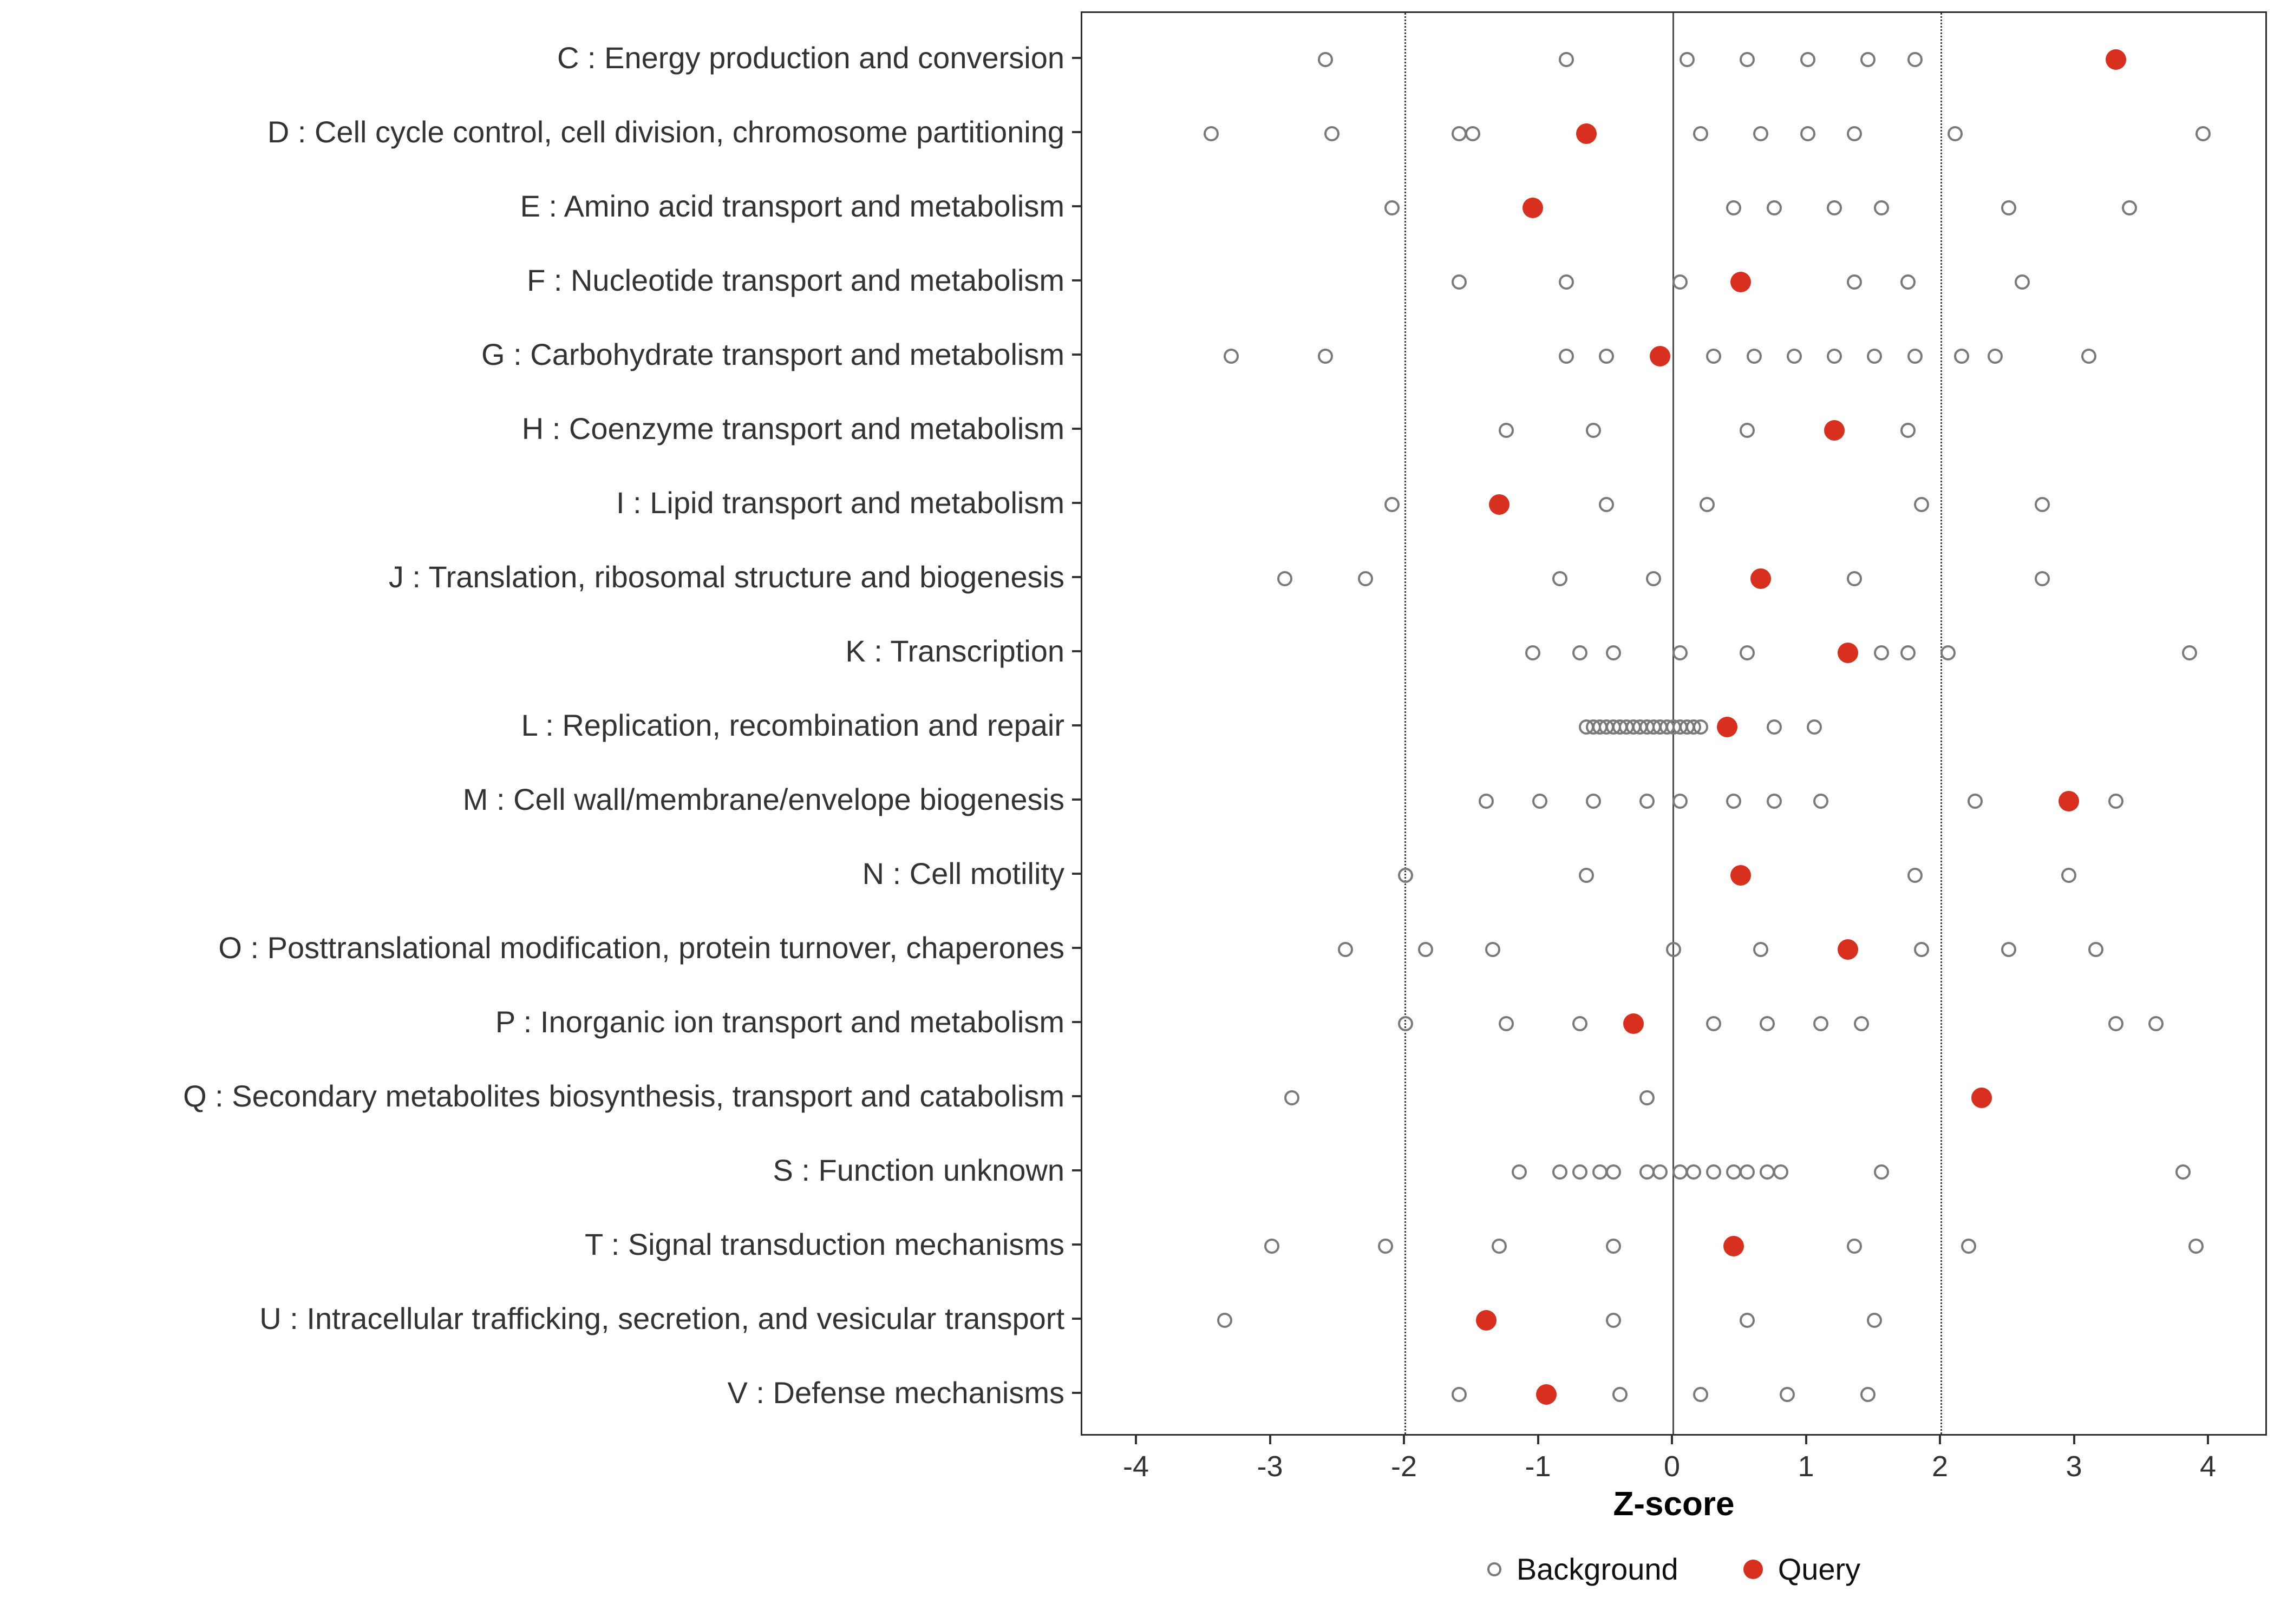 Image resolution: width=2274 pixels, height=1624 pixels. What do you see at coordinates (1136, 1466) in the screenshot?
I see `x-tick-label: -4` at bounding box center [1136, 1466].